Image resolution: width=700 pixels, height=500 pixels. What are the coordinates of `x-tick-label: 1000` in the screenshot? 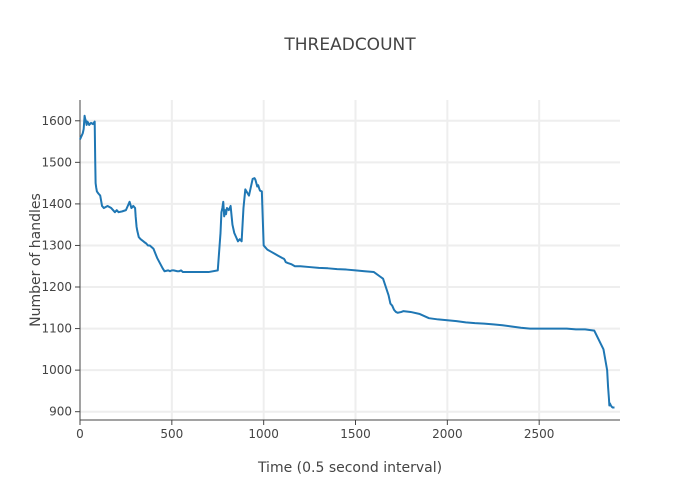 It's located at (263, 434).